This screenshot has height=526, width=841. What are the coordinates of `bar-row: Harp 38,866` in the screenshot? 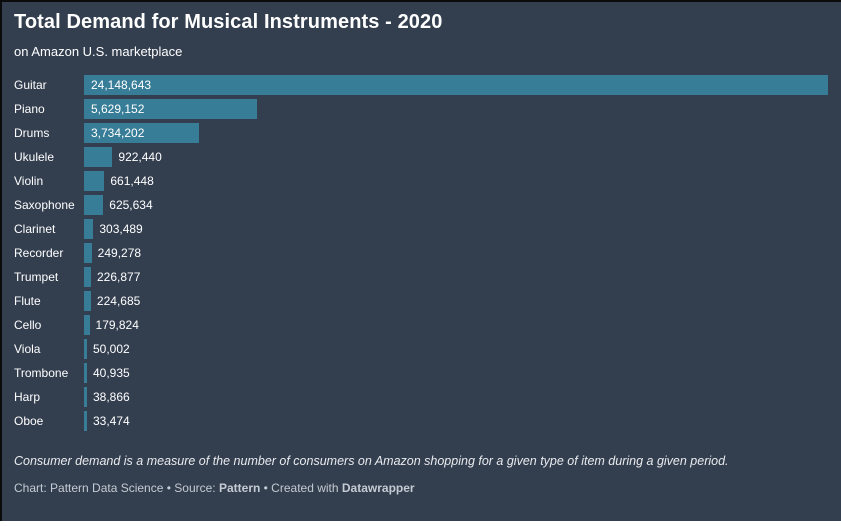 It's located at (421, 397).